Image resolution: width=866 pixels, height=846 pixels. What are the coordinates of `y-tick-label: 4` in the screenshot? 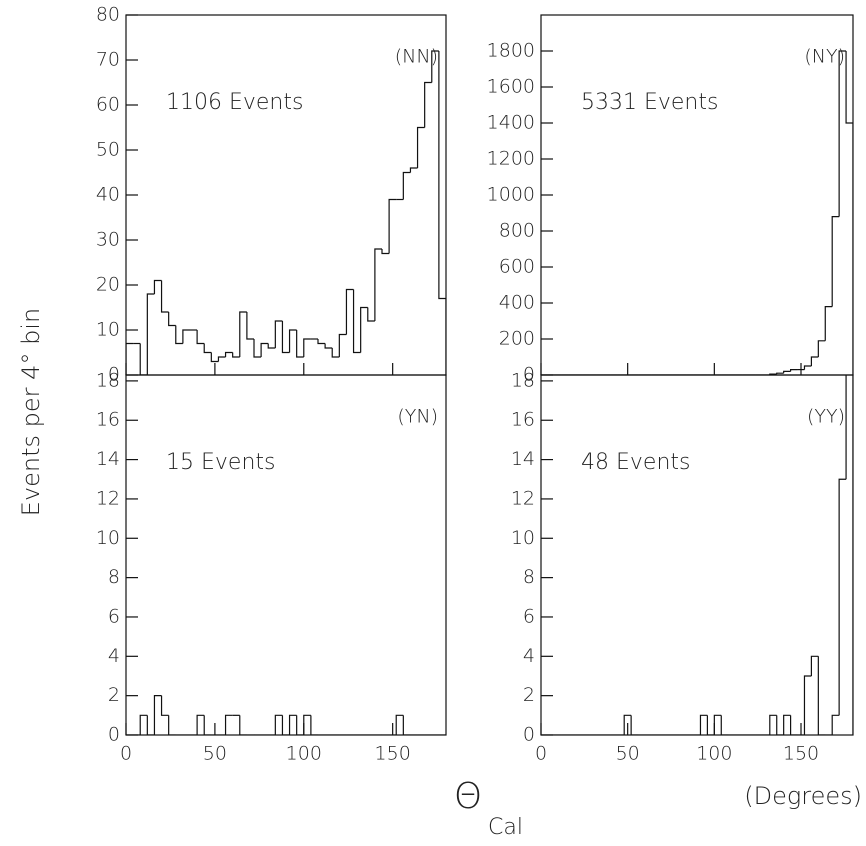 It's located at (529, 656).